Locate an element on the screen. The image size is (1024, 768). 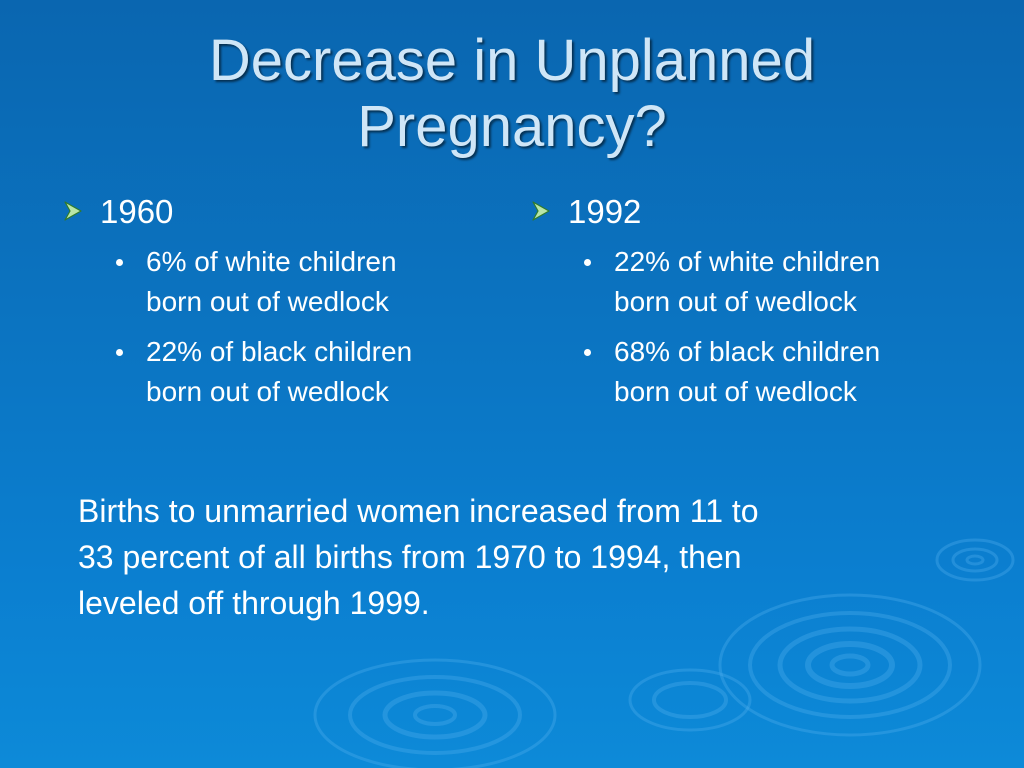
item-line-1: 22% of white children is located at coordinates (747, 261).